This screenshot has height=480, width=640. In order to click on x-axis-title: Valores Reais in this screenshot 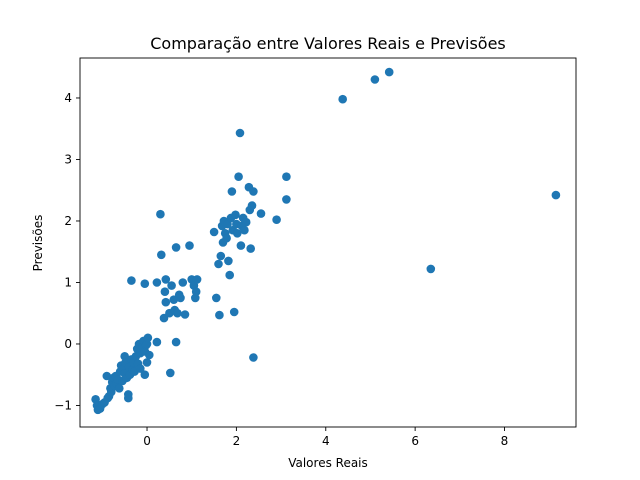, I will do `click(328, 463)`.